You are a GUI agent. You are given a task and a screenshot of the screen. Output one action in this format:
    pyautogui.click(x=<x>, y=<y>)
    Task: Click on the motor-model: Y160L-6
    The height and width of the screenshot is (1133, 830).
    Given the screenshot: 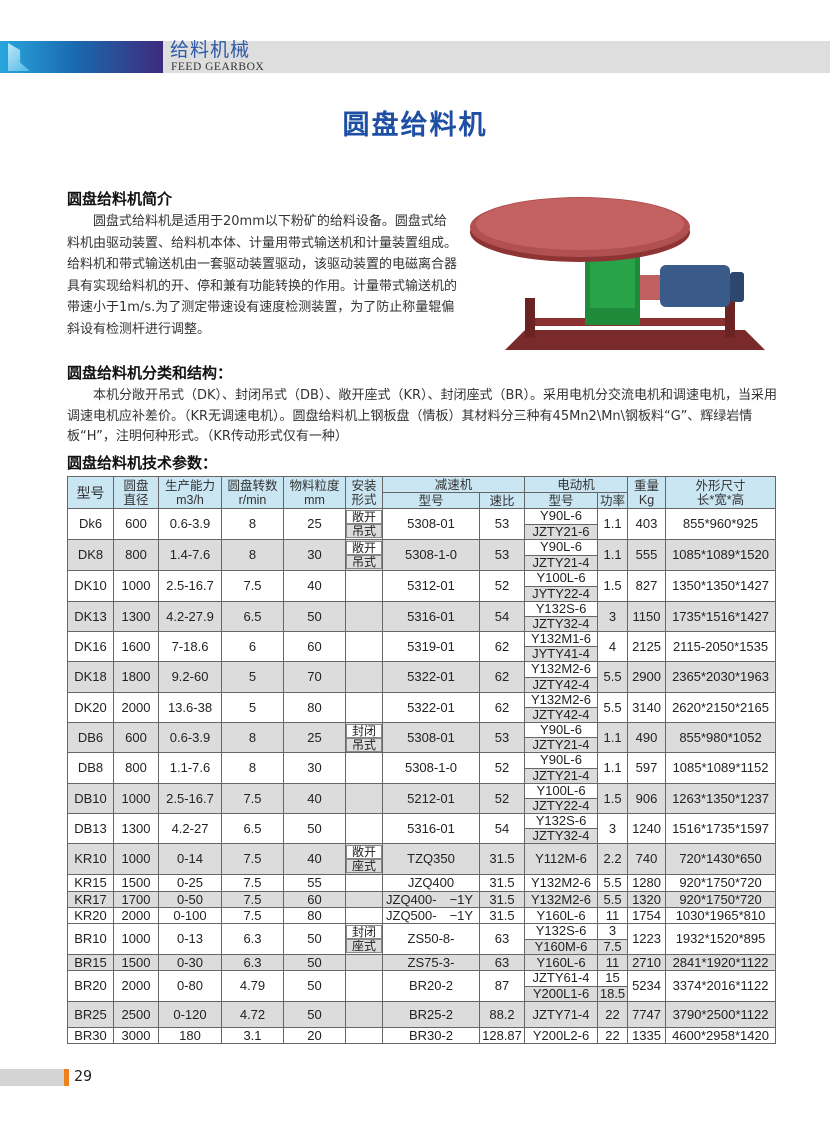 What is the action you would take?
    pyautogui.click(x=561, y=915)
    